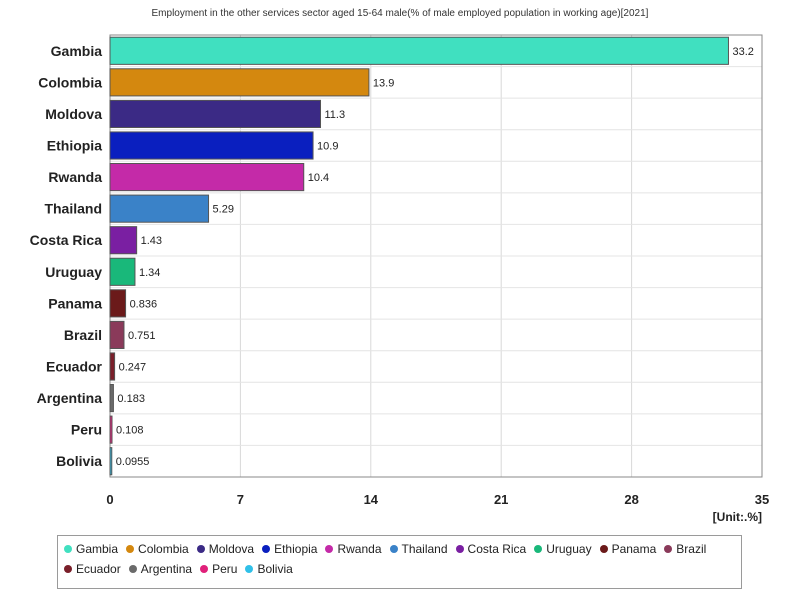 The image size is (800, 600). Describe the element at coordinates (133, 462) in the screenshot. I see `data-label: 0.0955` at that location.